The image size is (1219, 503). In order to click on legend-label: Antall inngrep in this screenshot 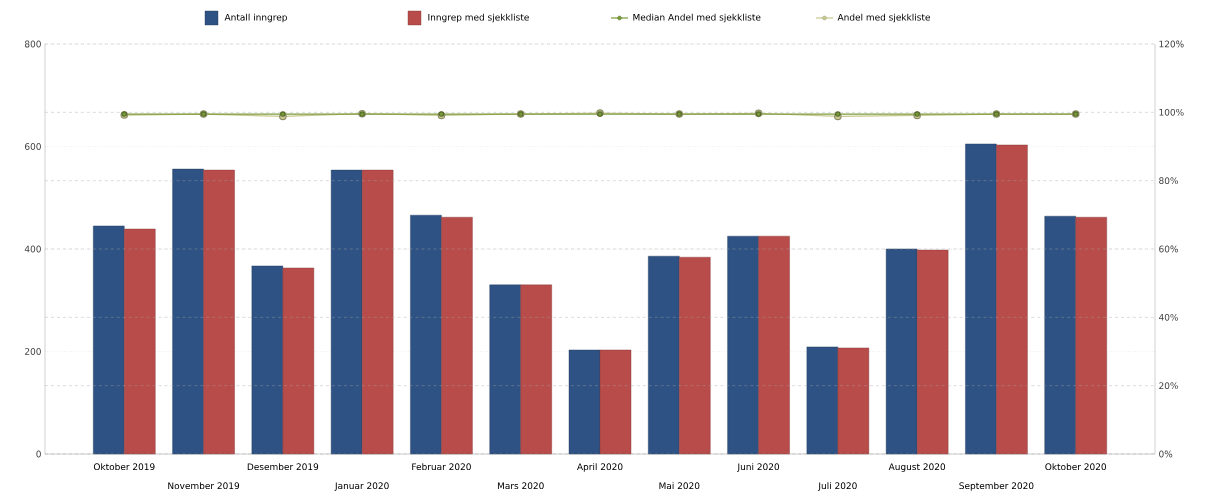, I will do `click(255, 18)`.